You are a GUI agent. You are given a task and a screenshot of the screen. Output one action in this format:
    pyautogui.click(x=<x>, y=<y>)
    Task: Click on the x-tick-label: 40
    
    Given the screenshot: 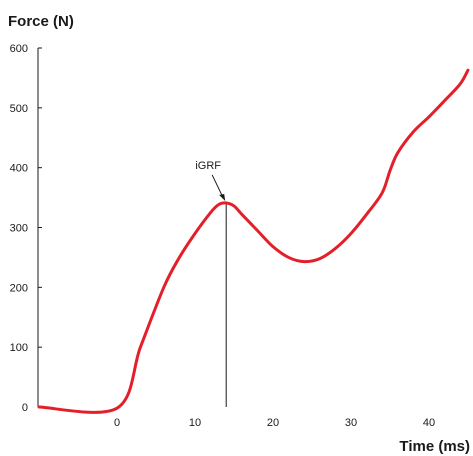 What is the action you would take?
    pyautogui.click(x=429, y=423)
    